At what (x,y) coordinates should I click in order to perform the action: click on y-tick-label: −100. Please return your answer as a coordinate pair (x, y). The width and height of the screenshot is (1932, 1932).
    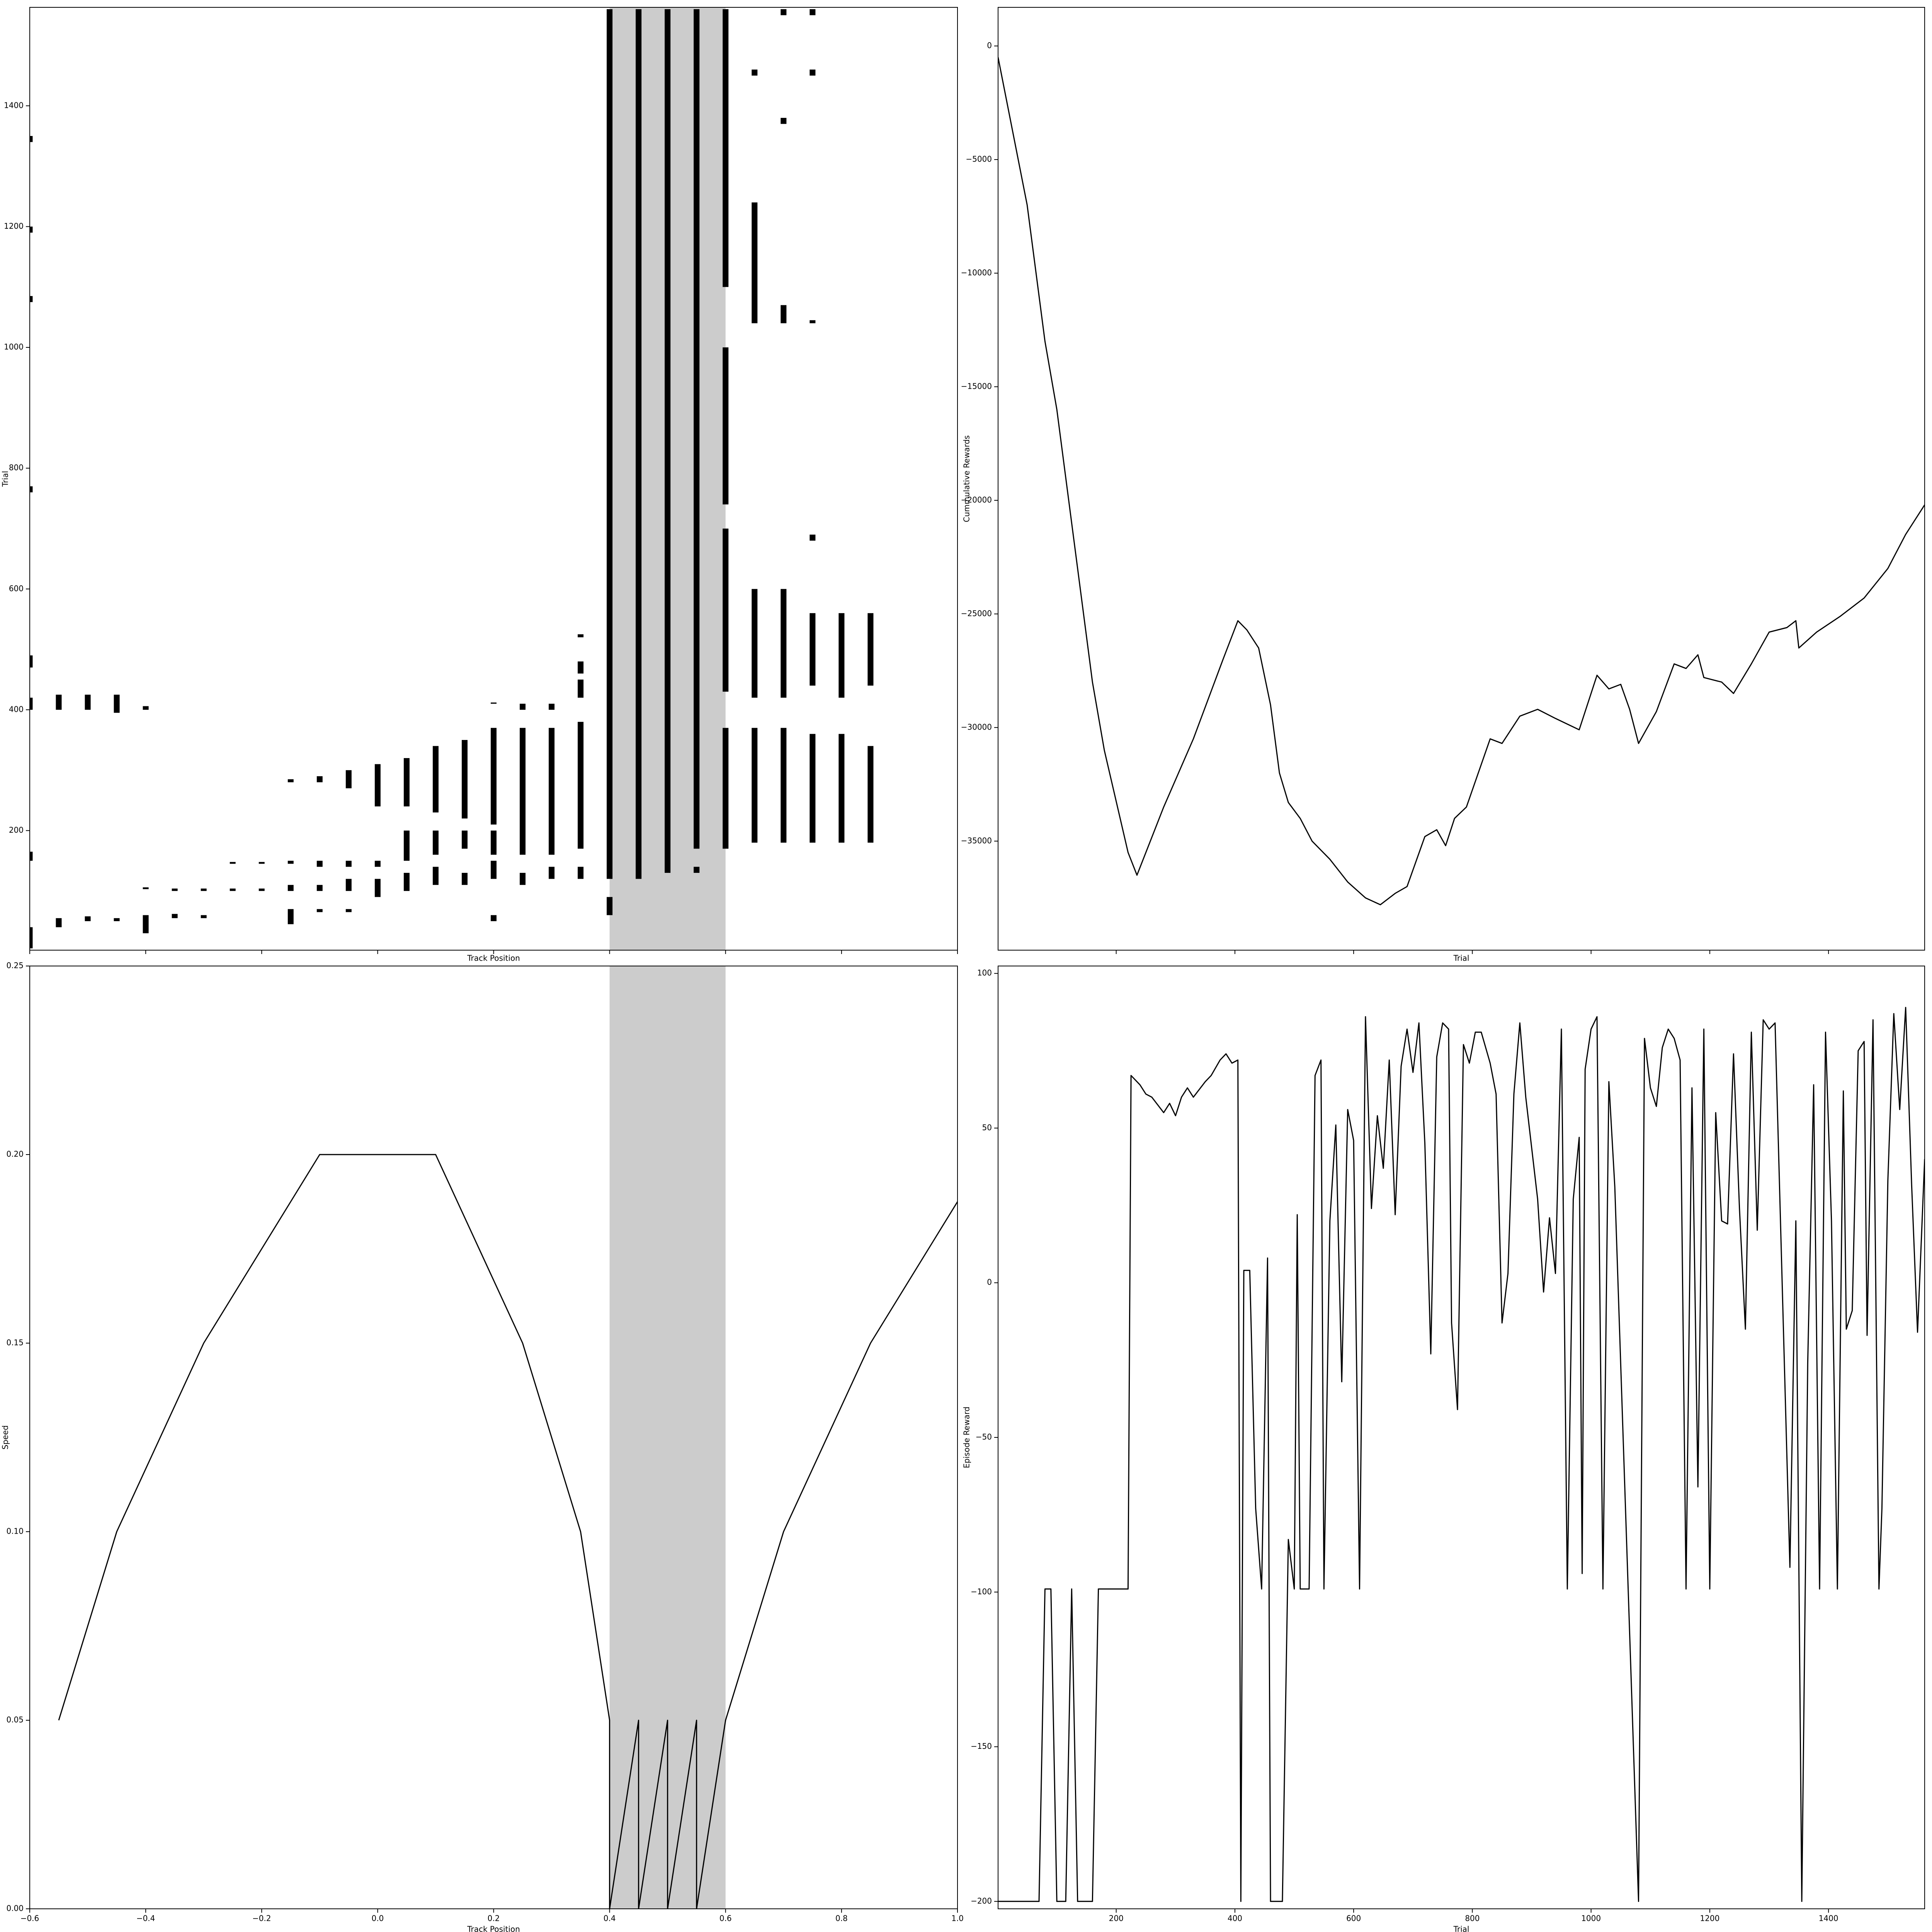
    Looking at the image, I should click on (982, 1591).